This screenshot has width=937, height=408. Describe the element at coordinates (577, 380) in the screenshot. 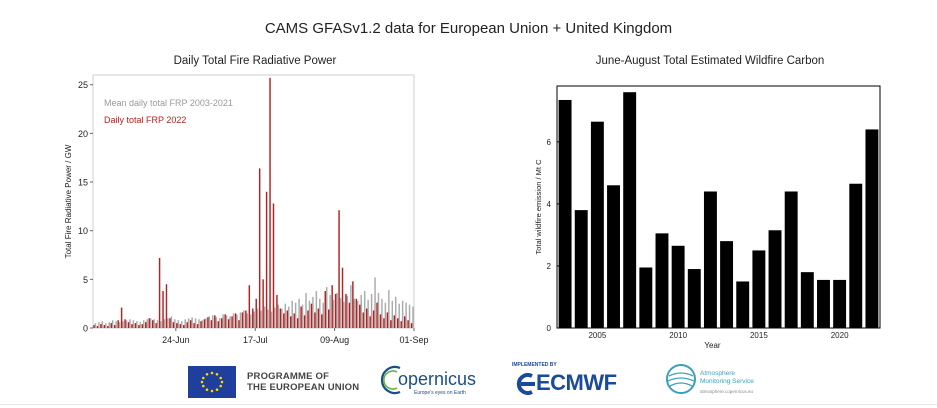

I see `ecmwf-logo: IMPLEMENTED BY ECMWF` at that location.